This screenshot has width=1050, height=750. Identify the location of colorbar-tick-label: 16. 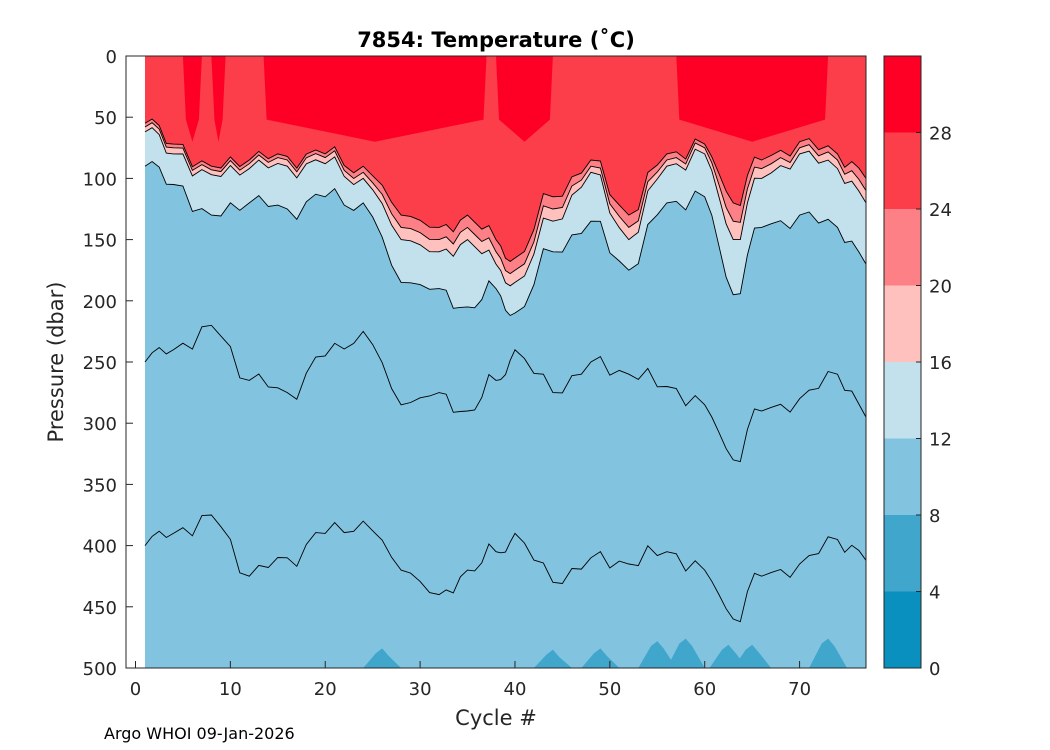
(940, 363).